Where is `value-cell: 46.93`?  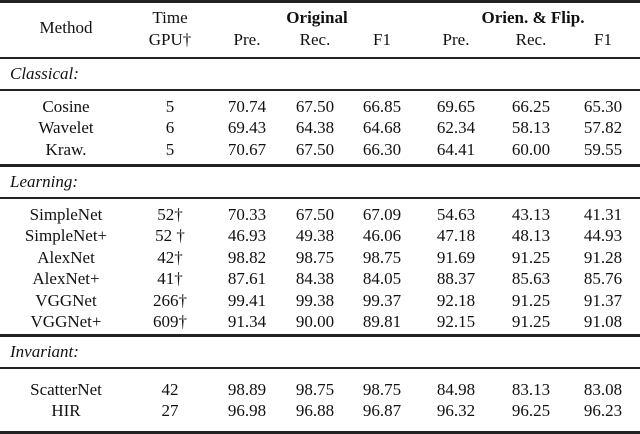
value-cell: 46.93 is located at coordinates (247, 236).